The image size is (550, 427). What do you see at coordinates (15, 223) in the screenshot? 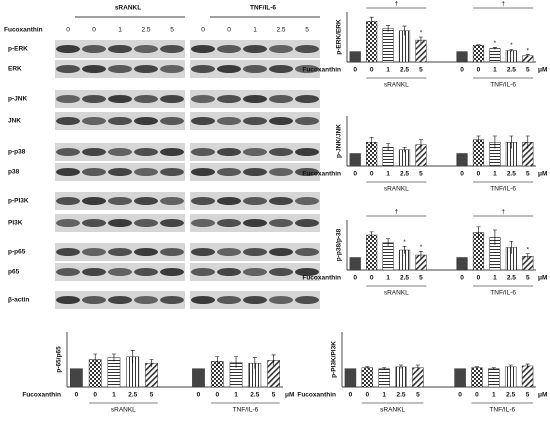
I see `blot-row-label: PI3K` at bounding box center [15, 223].